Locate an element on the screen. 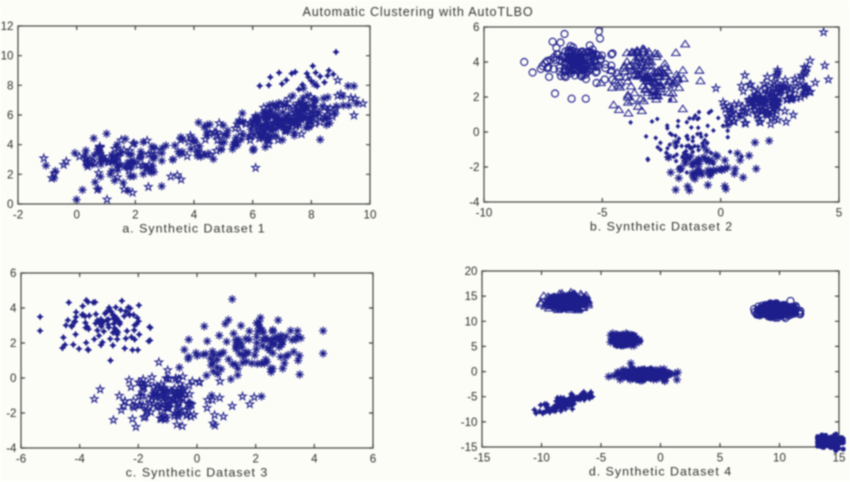  svg-text: b. Synthetic Dataset 2 is located at coordinates (661, 227).